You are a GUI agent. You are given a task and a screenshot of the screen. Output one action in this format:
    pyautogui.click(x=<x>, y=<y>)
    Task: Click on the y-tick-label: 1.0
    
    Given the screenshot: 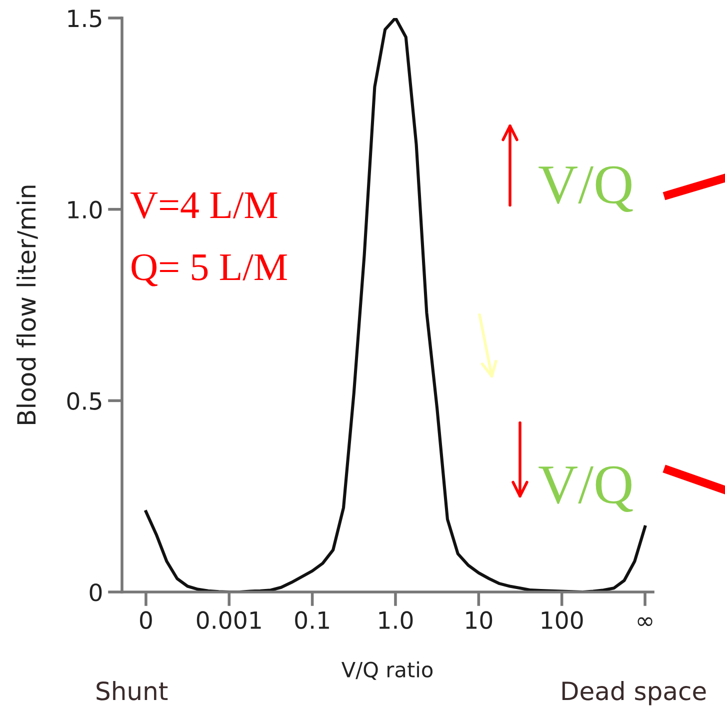 What is the action you would take?
    pyautogui.click(x=85, y=209)
    